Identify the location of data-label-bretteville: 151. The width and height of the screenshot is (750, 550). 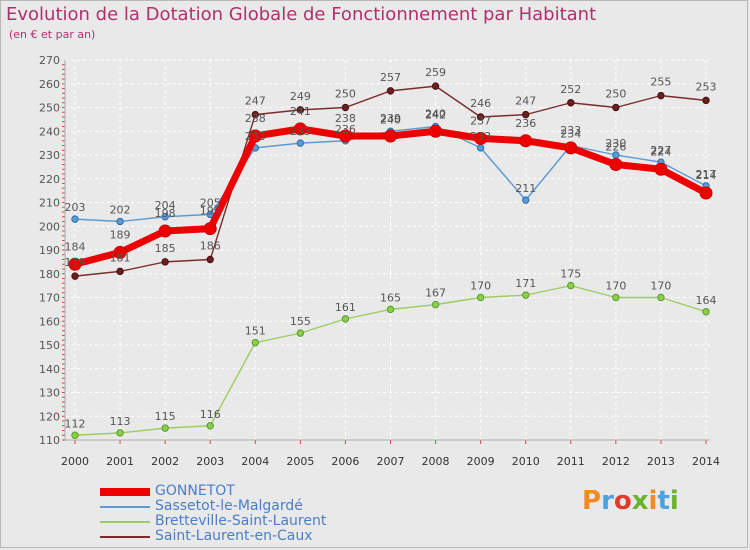
(255, 331).